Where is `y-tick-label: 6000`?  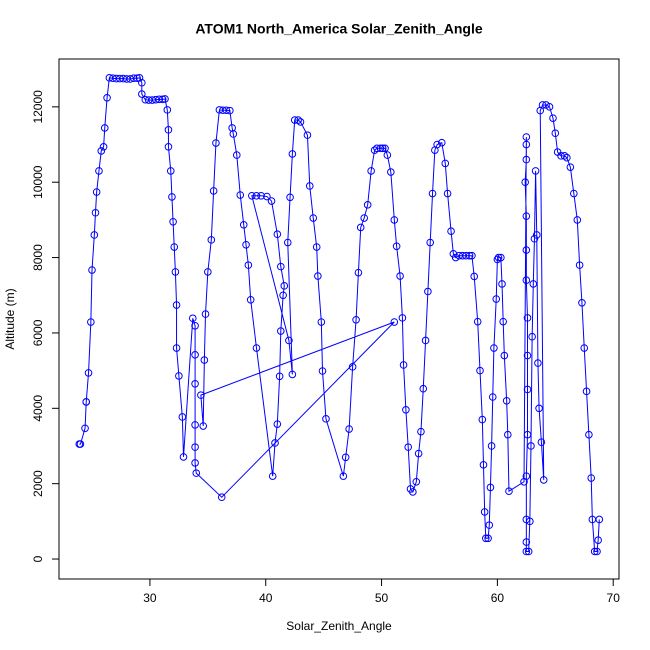
y-tick-label: 6000 is located at coordinates (38, 332).